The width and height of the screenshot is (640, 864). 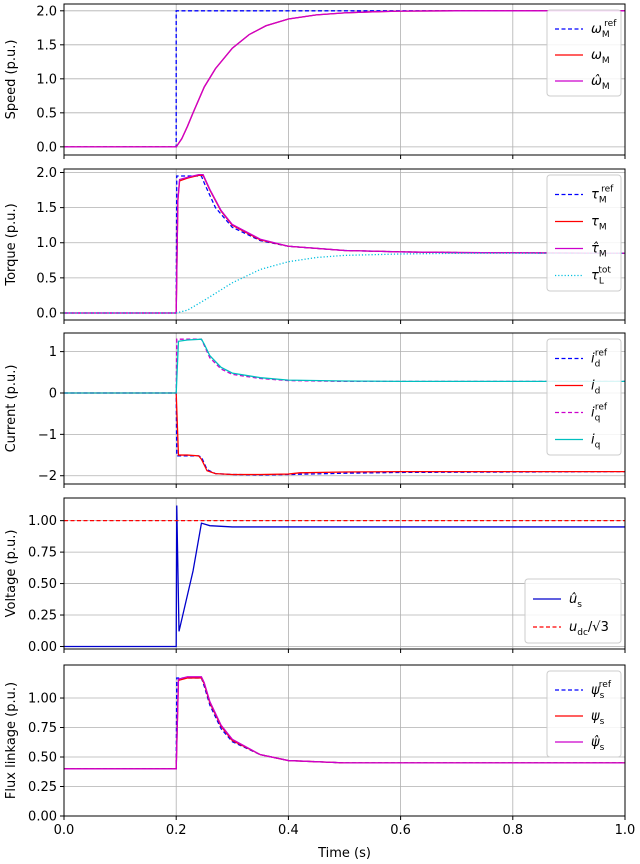 I want to click on legend-entry: udc/√3, so click(x=589, y=629).